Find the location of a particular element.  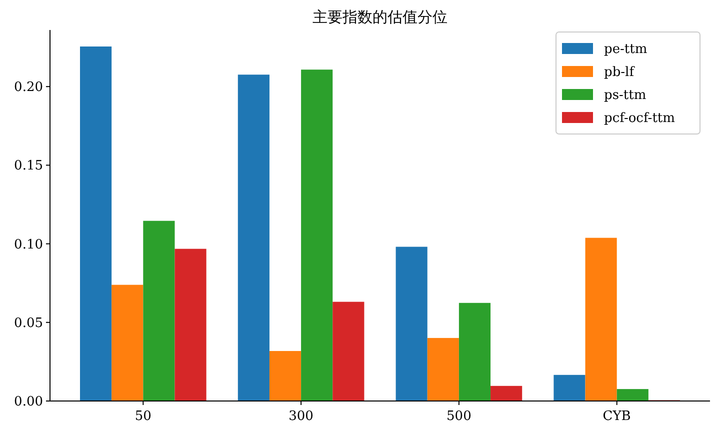

y-tick-label: 0.15 is located at coordinates (28, 166).